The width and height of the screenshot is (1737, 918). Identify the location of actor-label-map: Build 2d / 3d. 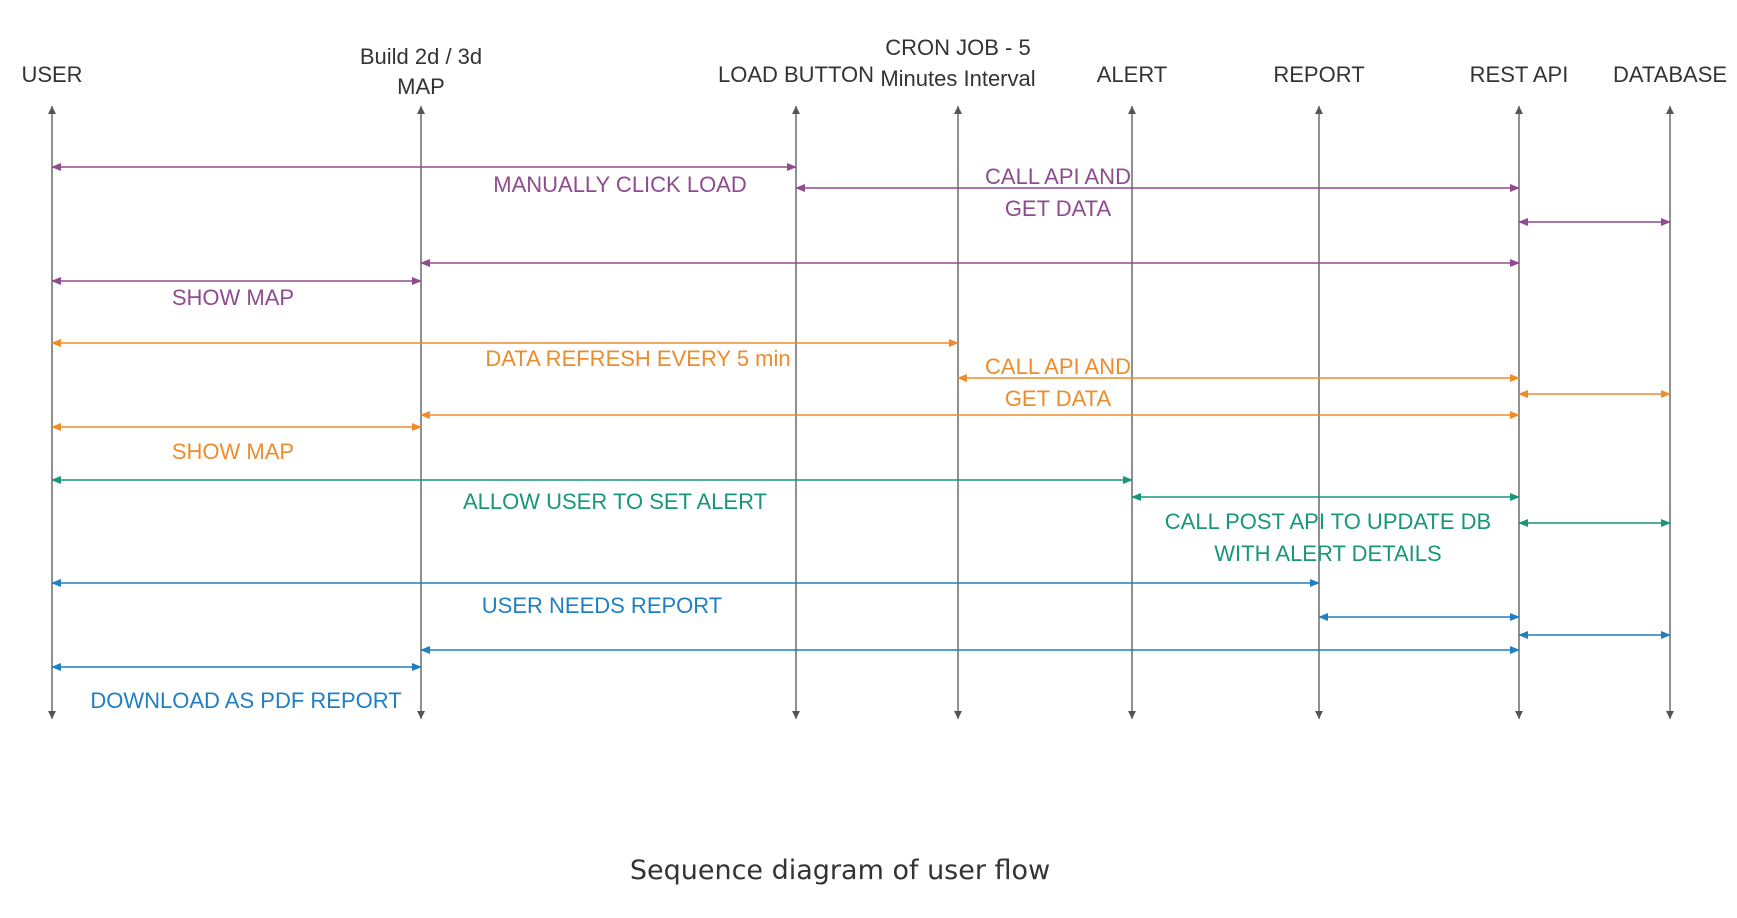
(421, 56).